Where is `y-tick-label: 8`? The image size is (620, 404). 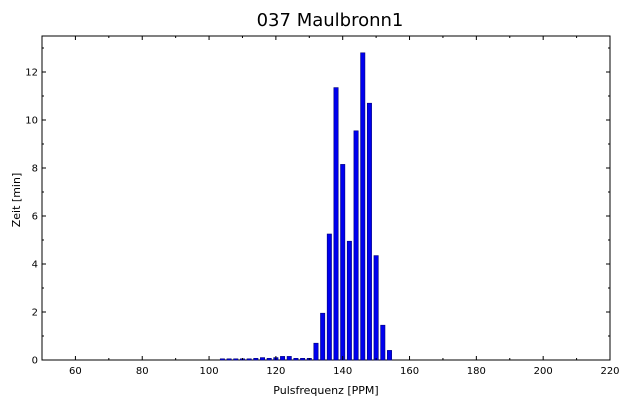 y-tick-label: 8 is located at coordinates (35, 169).